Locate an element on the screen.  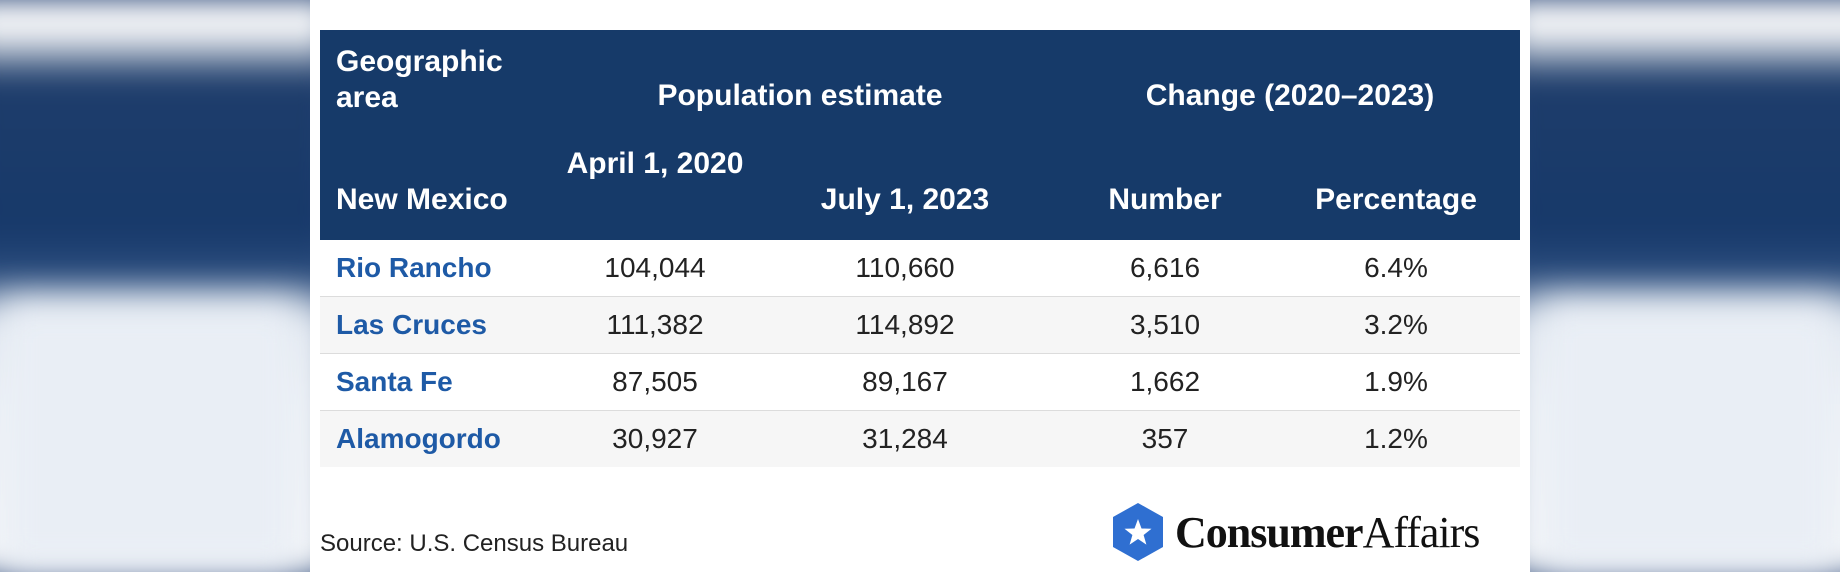
logo-wordmark: ConsumerAffairs is located at coordinates (1328, 532).